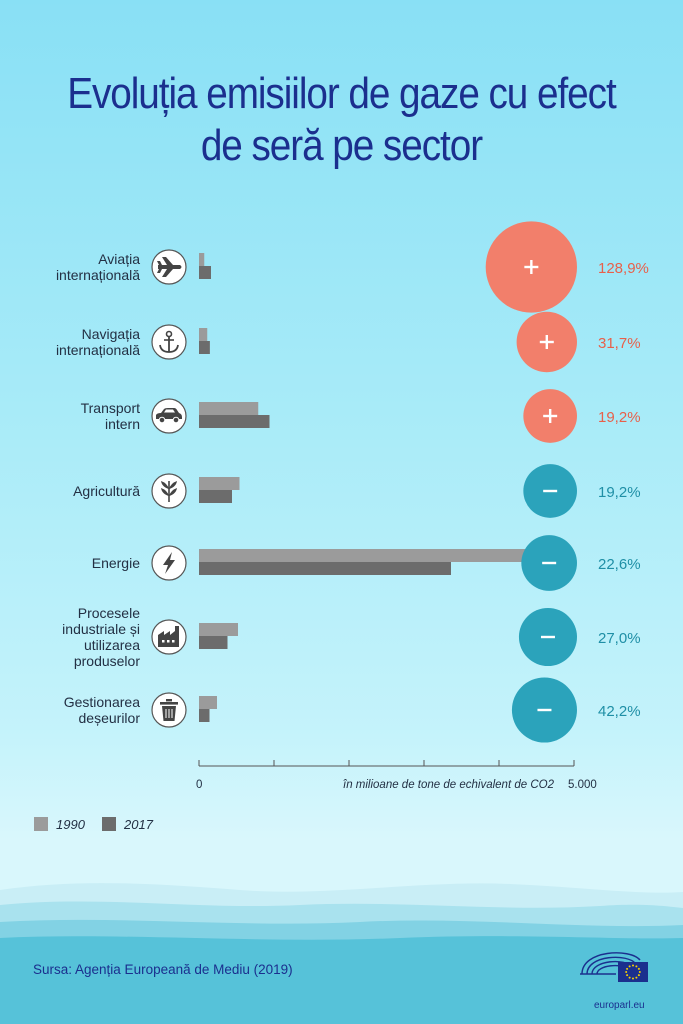  Describe the element at coordinates (169, 563) in the screenshot. I see `lightning-icon` at that location.